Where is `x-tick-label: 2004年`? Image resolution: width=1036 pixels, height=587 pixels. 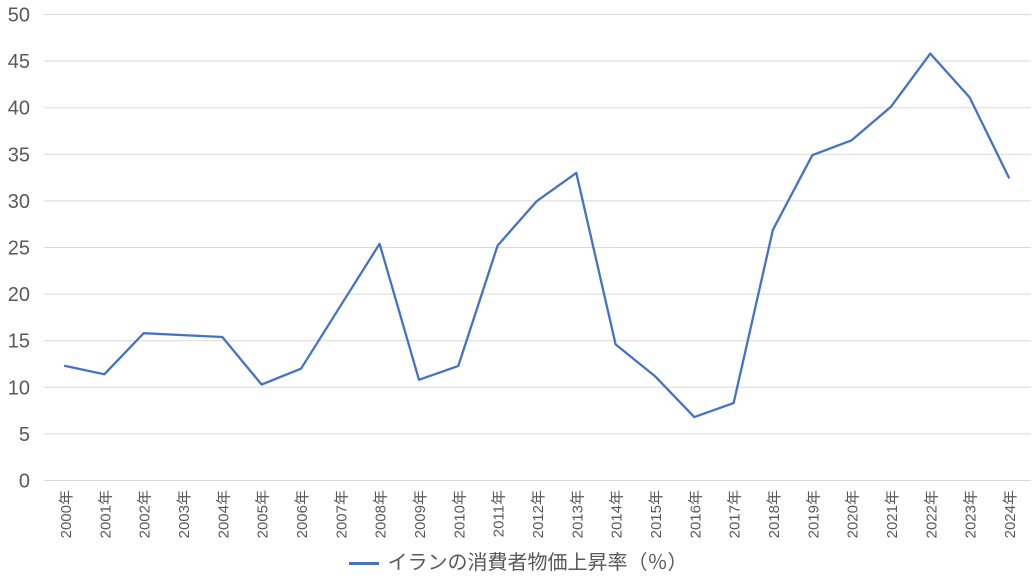 x-tick-label: 2004年 is located at coordinates (223, 514).